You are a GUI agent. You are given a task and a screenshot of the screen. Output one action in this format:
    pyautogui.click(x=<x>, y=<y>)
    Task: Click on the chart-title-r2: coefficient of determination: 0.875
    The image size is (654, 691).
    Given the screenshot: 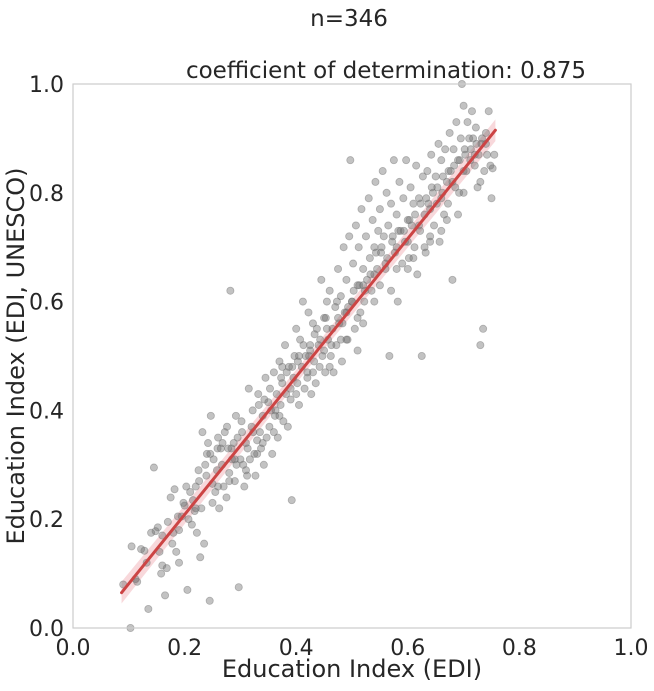 What is the action you would take?
    pyautogui.click(x=386, y=71)
    